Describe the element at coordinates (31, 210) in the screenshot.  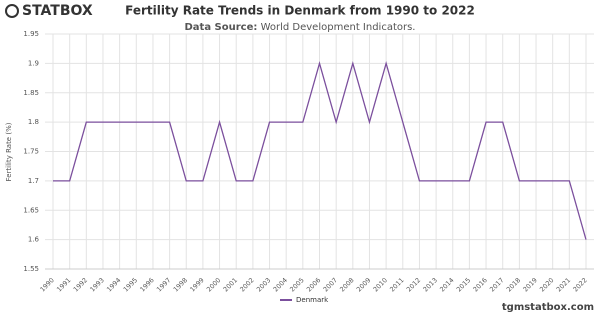
I see `y-tick-label: 1.65` at that location.